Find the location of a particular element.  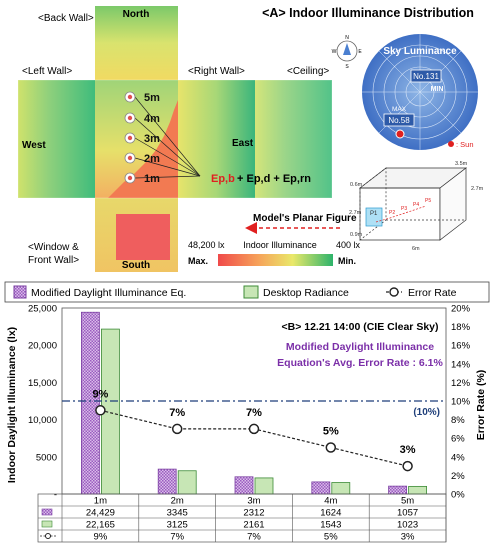

svg-text: 0.9m is located at coordinates (356, 235).